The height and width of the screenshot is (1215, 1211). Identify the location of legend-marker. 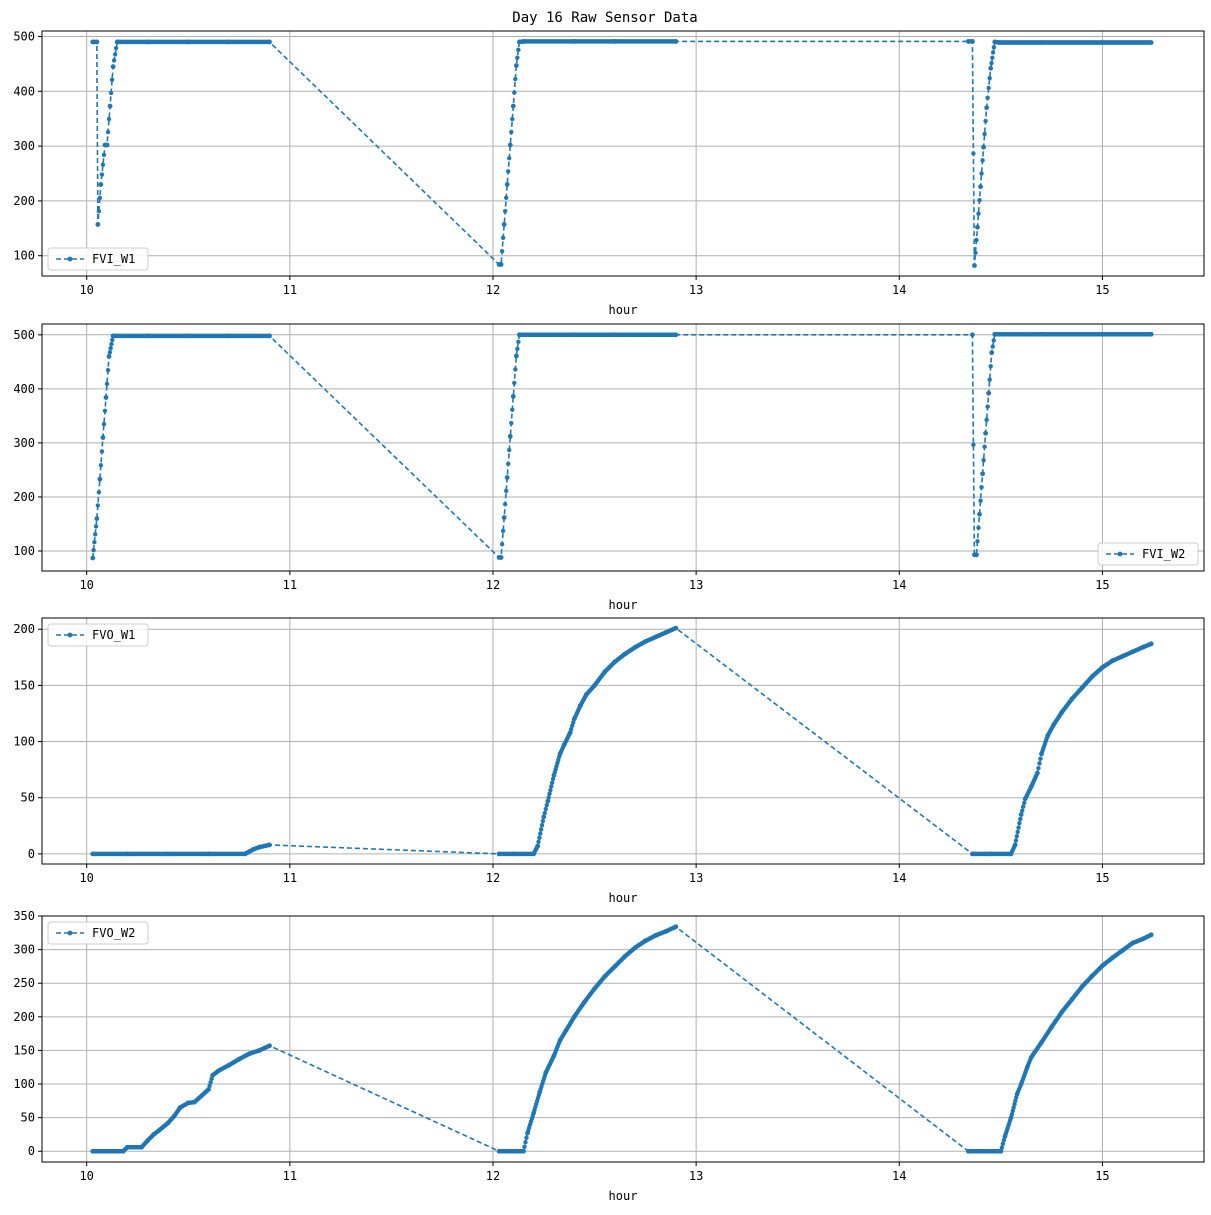
(70, 259).